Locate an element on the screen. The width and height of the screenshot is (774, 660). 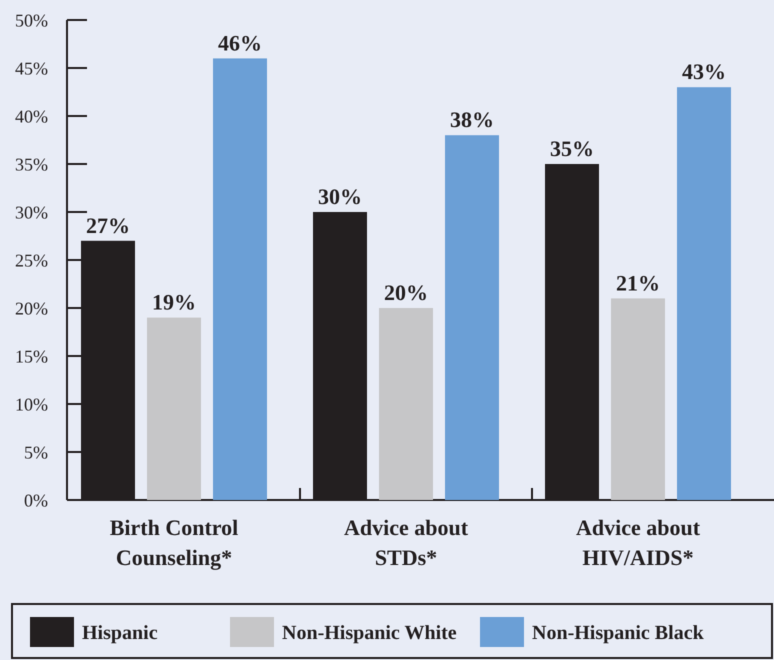
y-tick-label: 30% is located at coordinates (31, 212).